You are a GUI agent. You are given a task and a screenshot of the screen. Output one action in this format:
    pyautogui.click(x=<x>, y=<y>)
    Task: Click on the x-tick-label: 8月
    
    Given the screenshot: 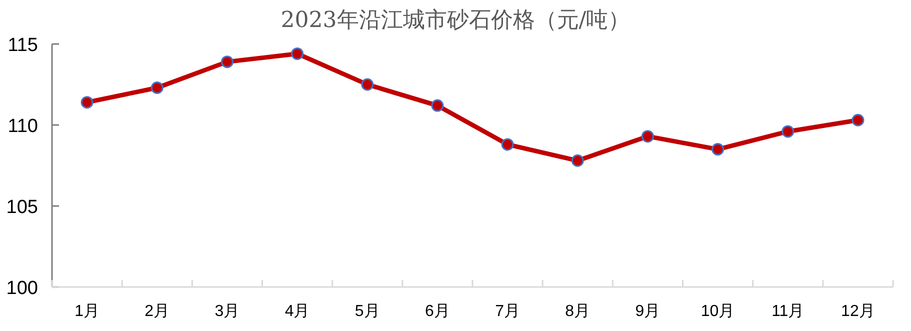 What is the action you would take?
    pyautogui.click(x=577, y=311)
    